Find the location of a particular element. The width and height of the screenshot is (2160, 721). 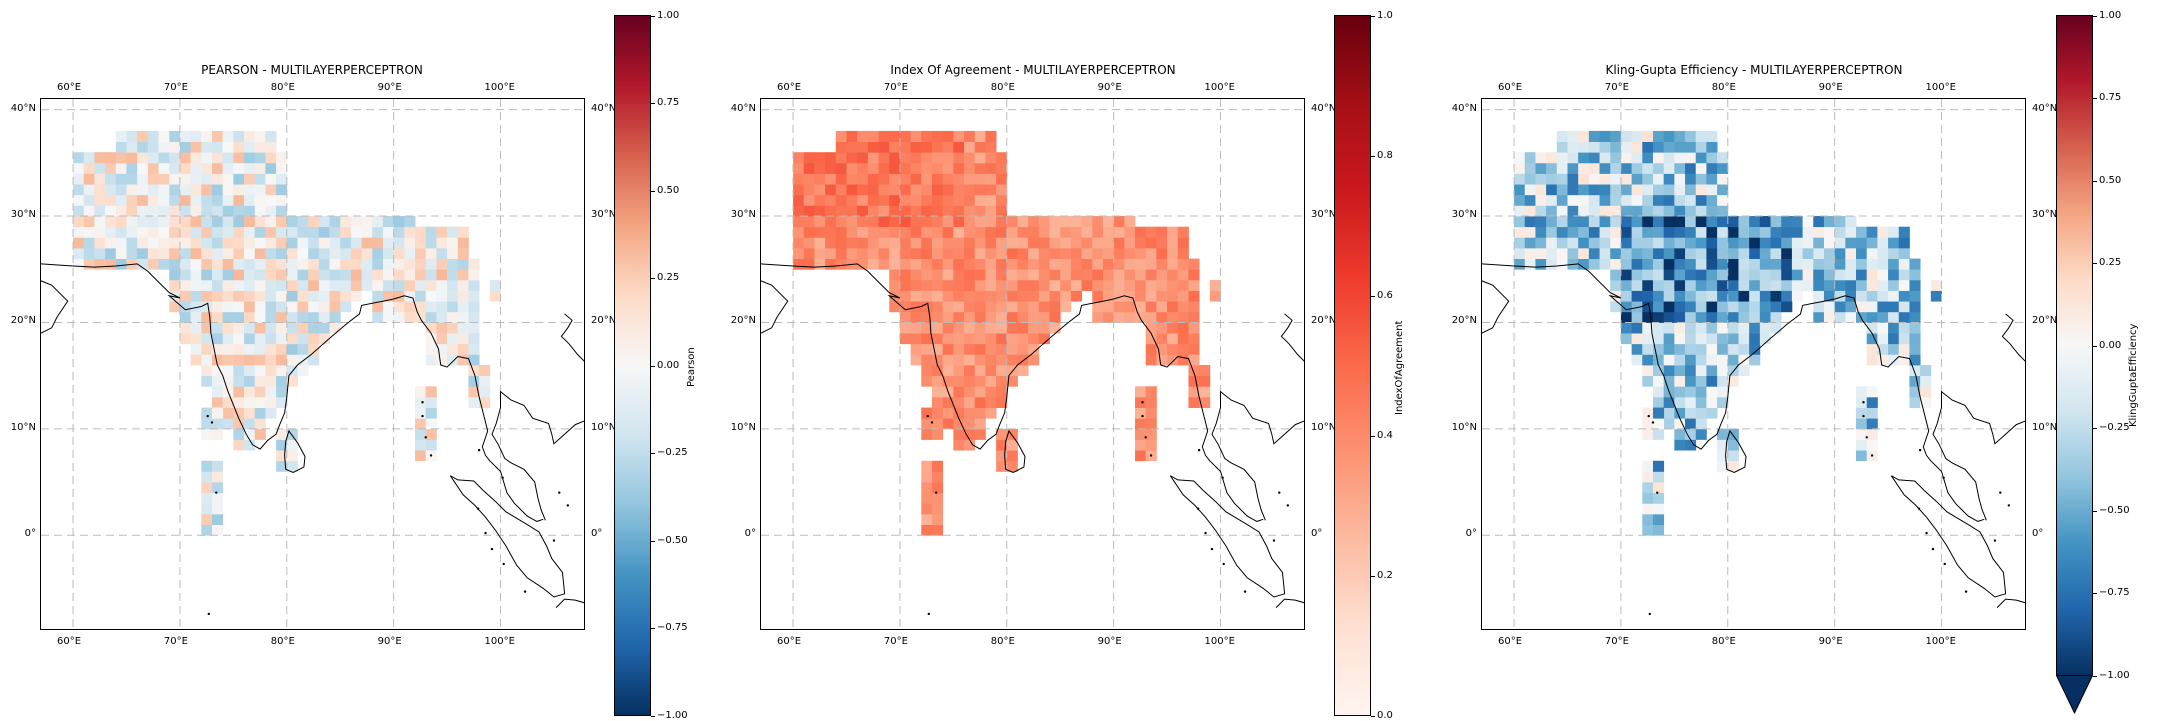

colorbar-label: Pearson is located at coordinates (691, 366).